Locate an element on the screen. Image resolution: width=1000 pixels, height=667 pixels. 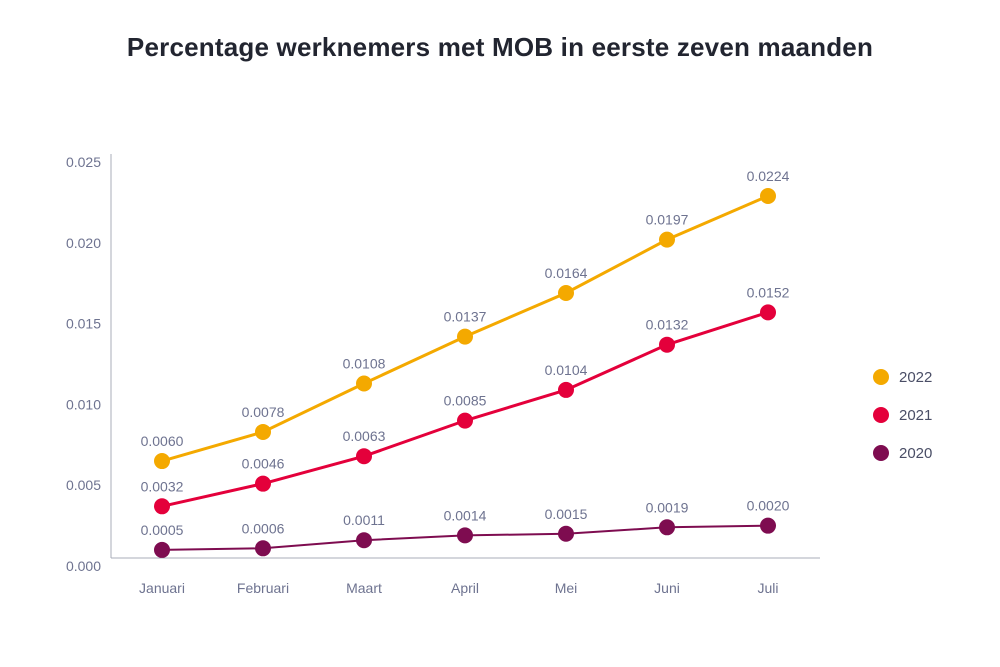
y-tick-label: 0.005 is located at coordinates (83, 485).